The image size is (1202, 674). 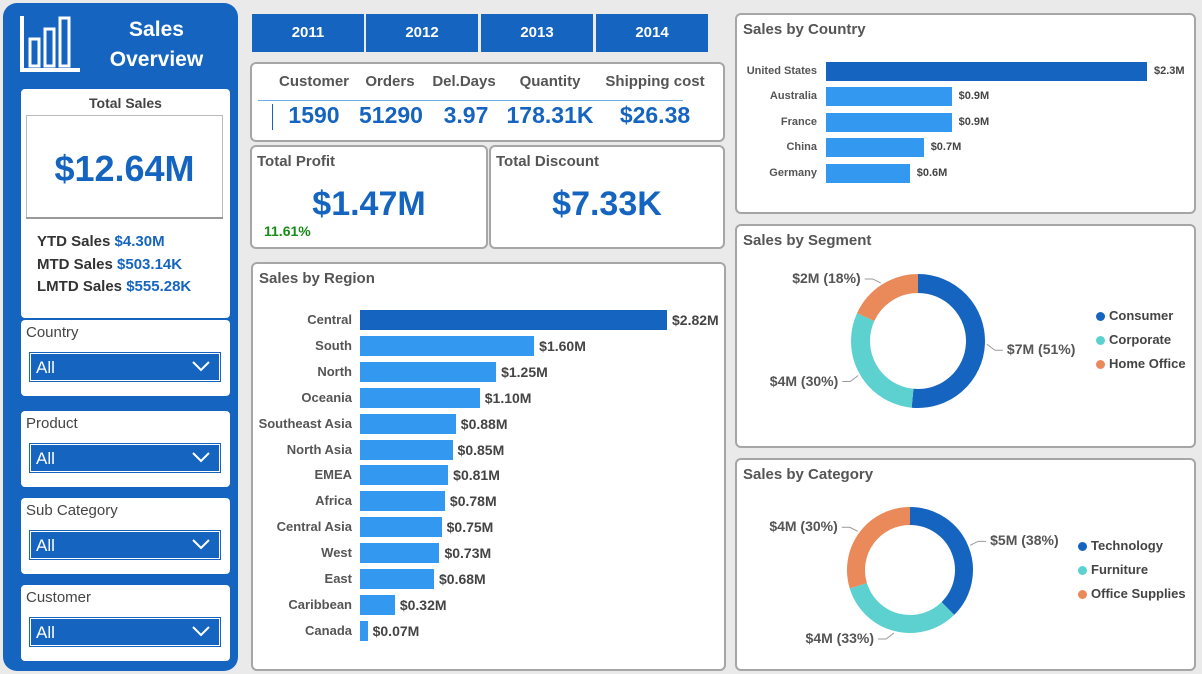 I want to click on data-label: $2.82M, so click(x=695, y=320).